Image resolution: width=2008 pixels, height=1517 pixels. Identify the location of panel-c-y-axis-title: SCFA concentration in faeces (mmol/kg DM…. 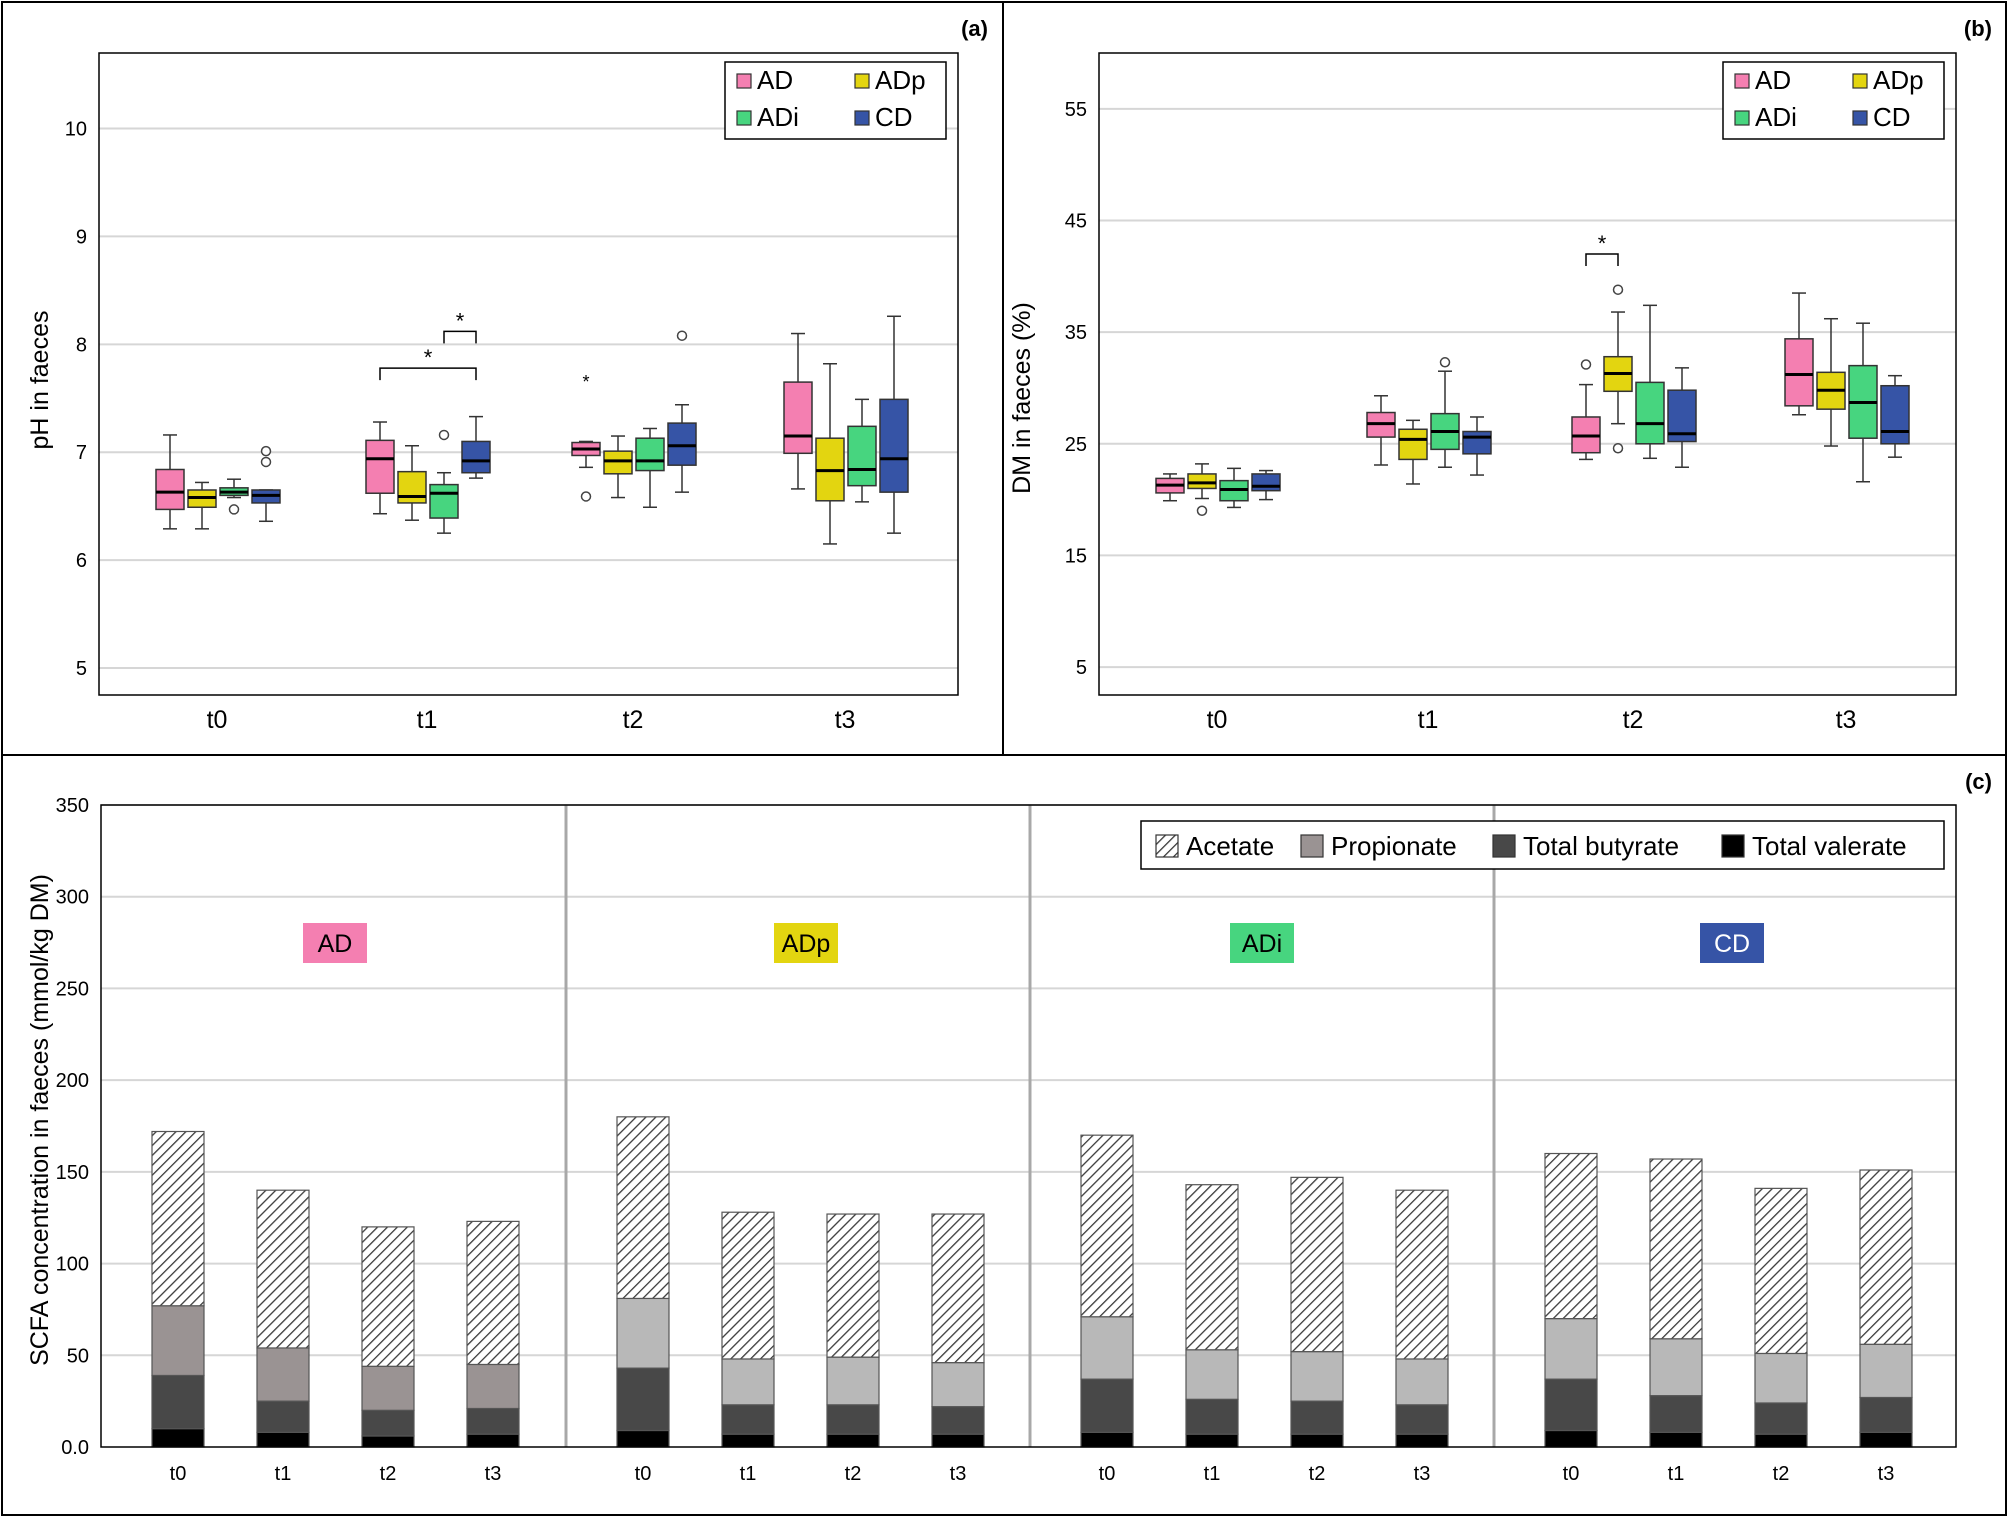
(40, 1120).